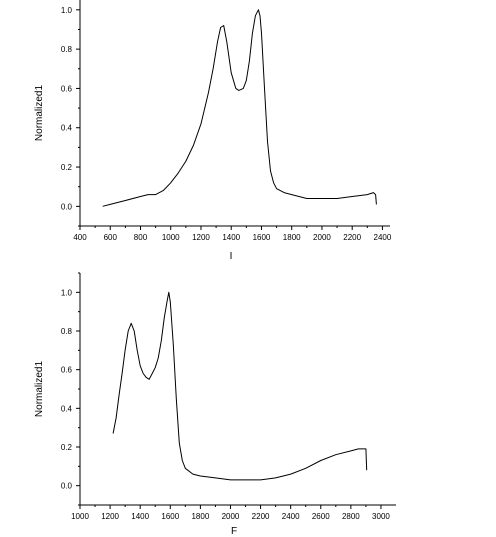 This screenshot has width=496, height=537. I want to click on x-tick-label: 2800, so click(351, 516).